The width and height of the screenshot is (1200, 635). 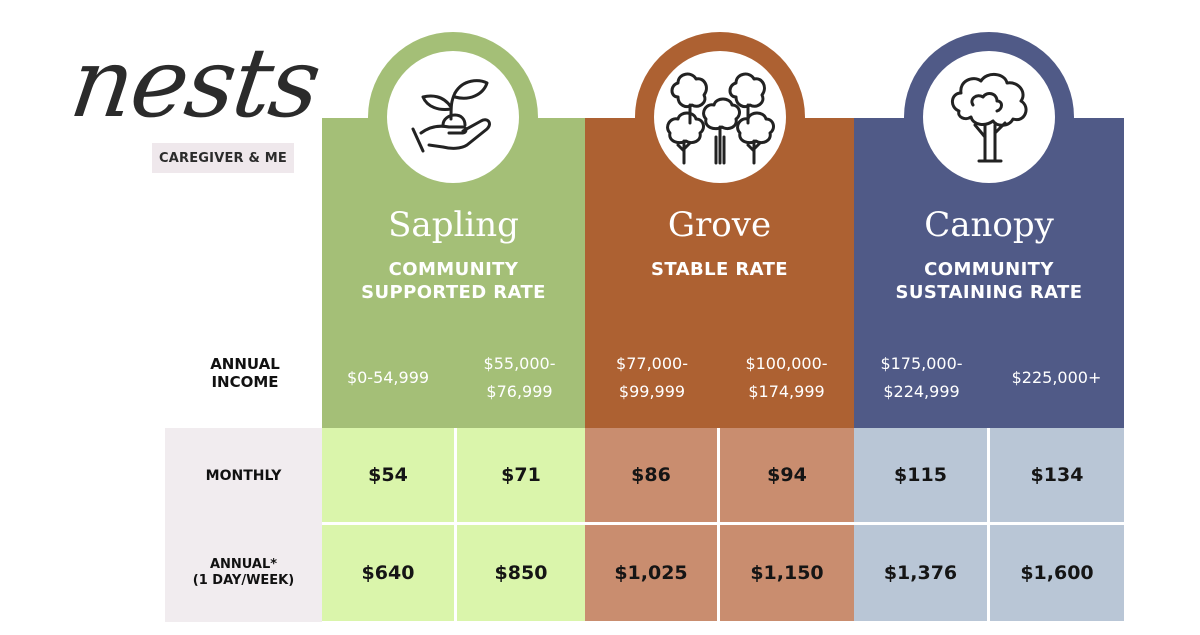 I want to click on grove-annual-1: $1,025, so click(x=651, y=573).